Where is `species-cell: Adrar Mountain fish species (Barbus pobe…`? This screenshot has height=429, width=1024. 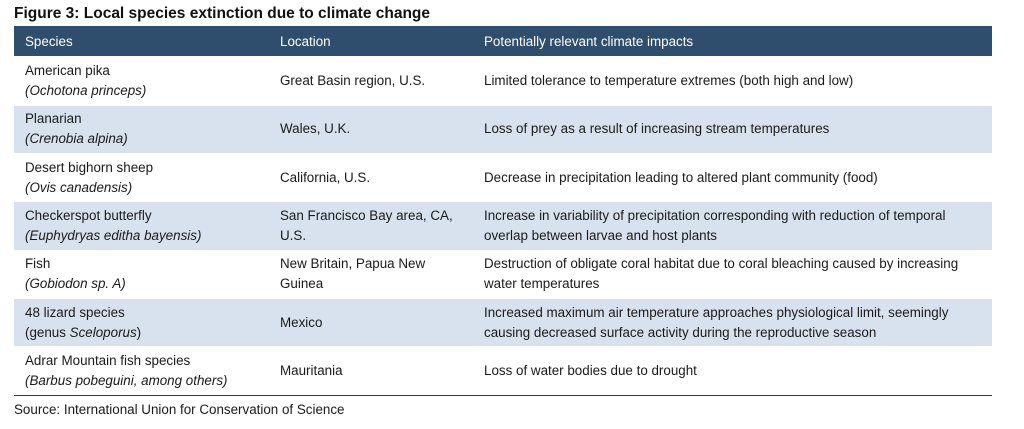
species-cell: Adrar Mountain fish species (Barbus pobe… is located at coordinates (141, 371).